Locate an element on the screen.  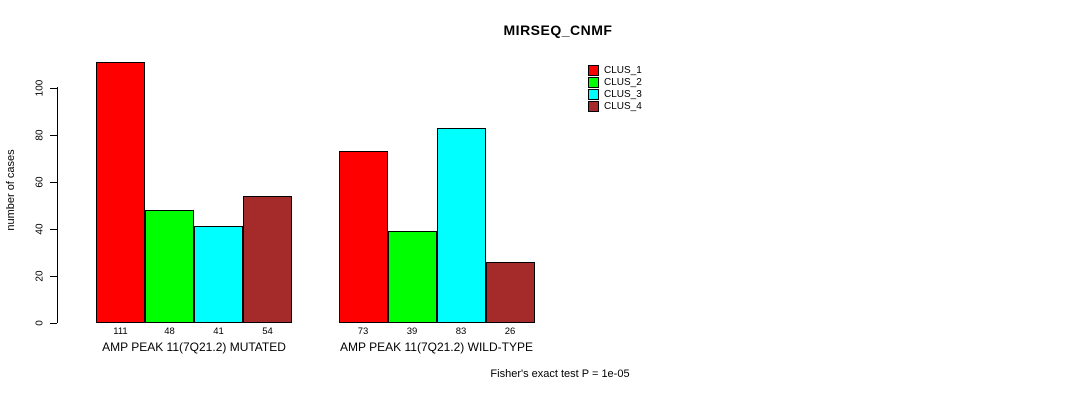
group-label: AMP PEAK 11(7Q21.2) WILD-TYPE is located at coordinates (436, 347).